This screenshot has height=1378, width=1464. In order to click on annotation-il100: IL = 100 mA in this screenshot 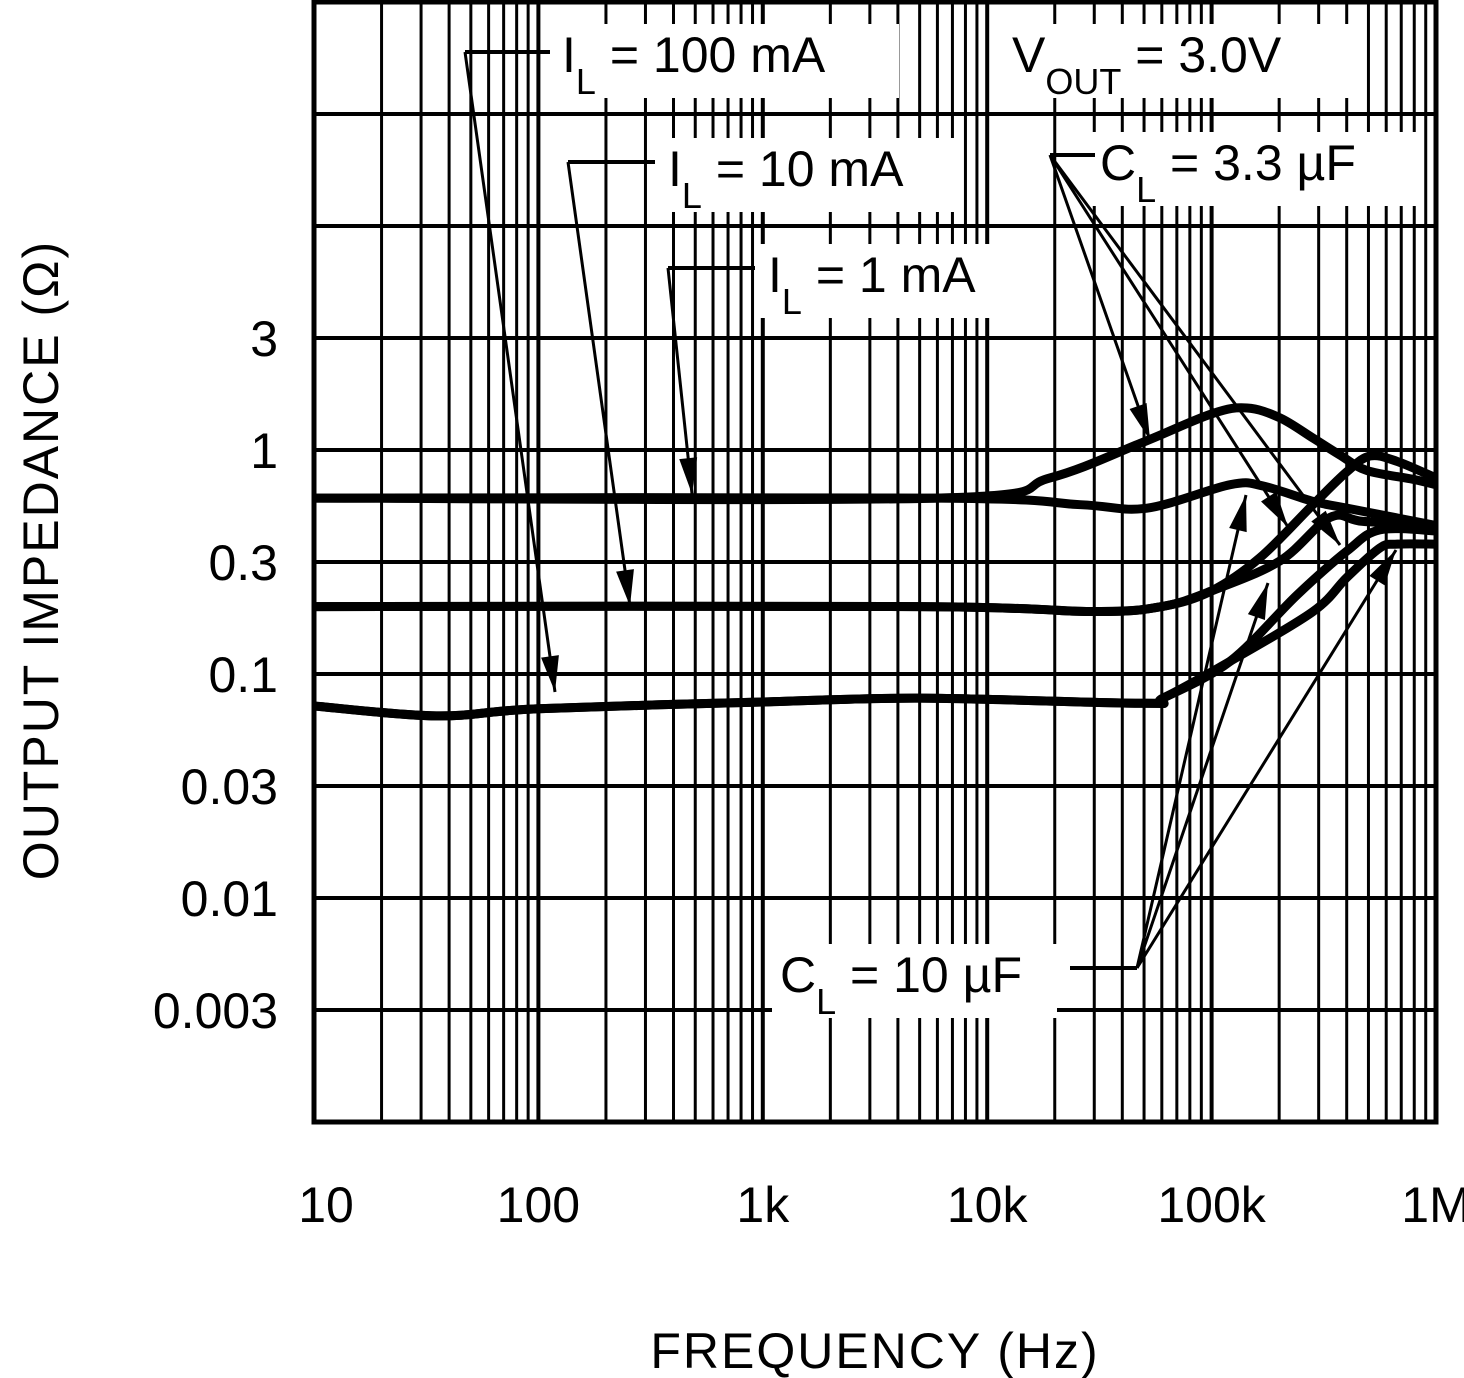, I will do `click(694, 64)`.